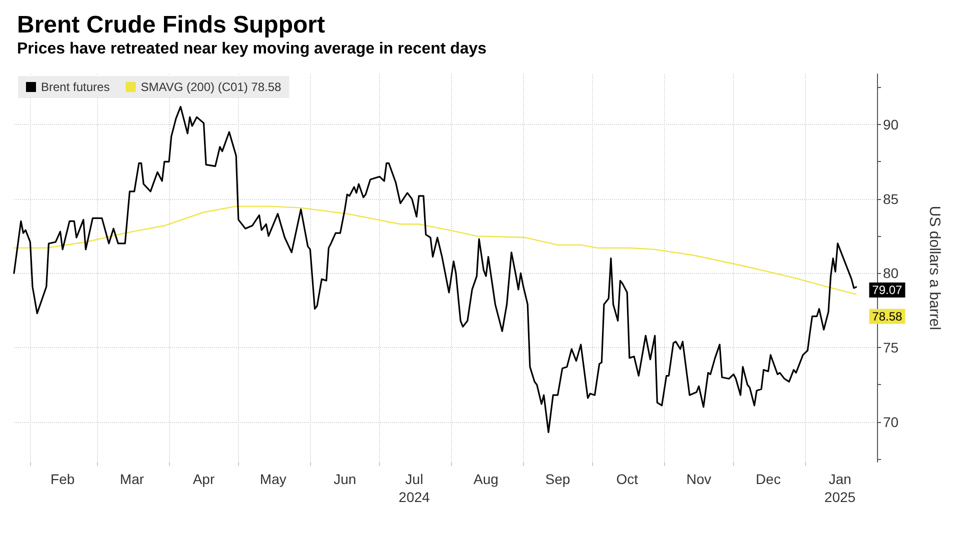 This screenshot has height=536, width=963. Describe the element at coordinates (891, 273) in the screenshot. I see `y-tick-label: 80` at that location.